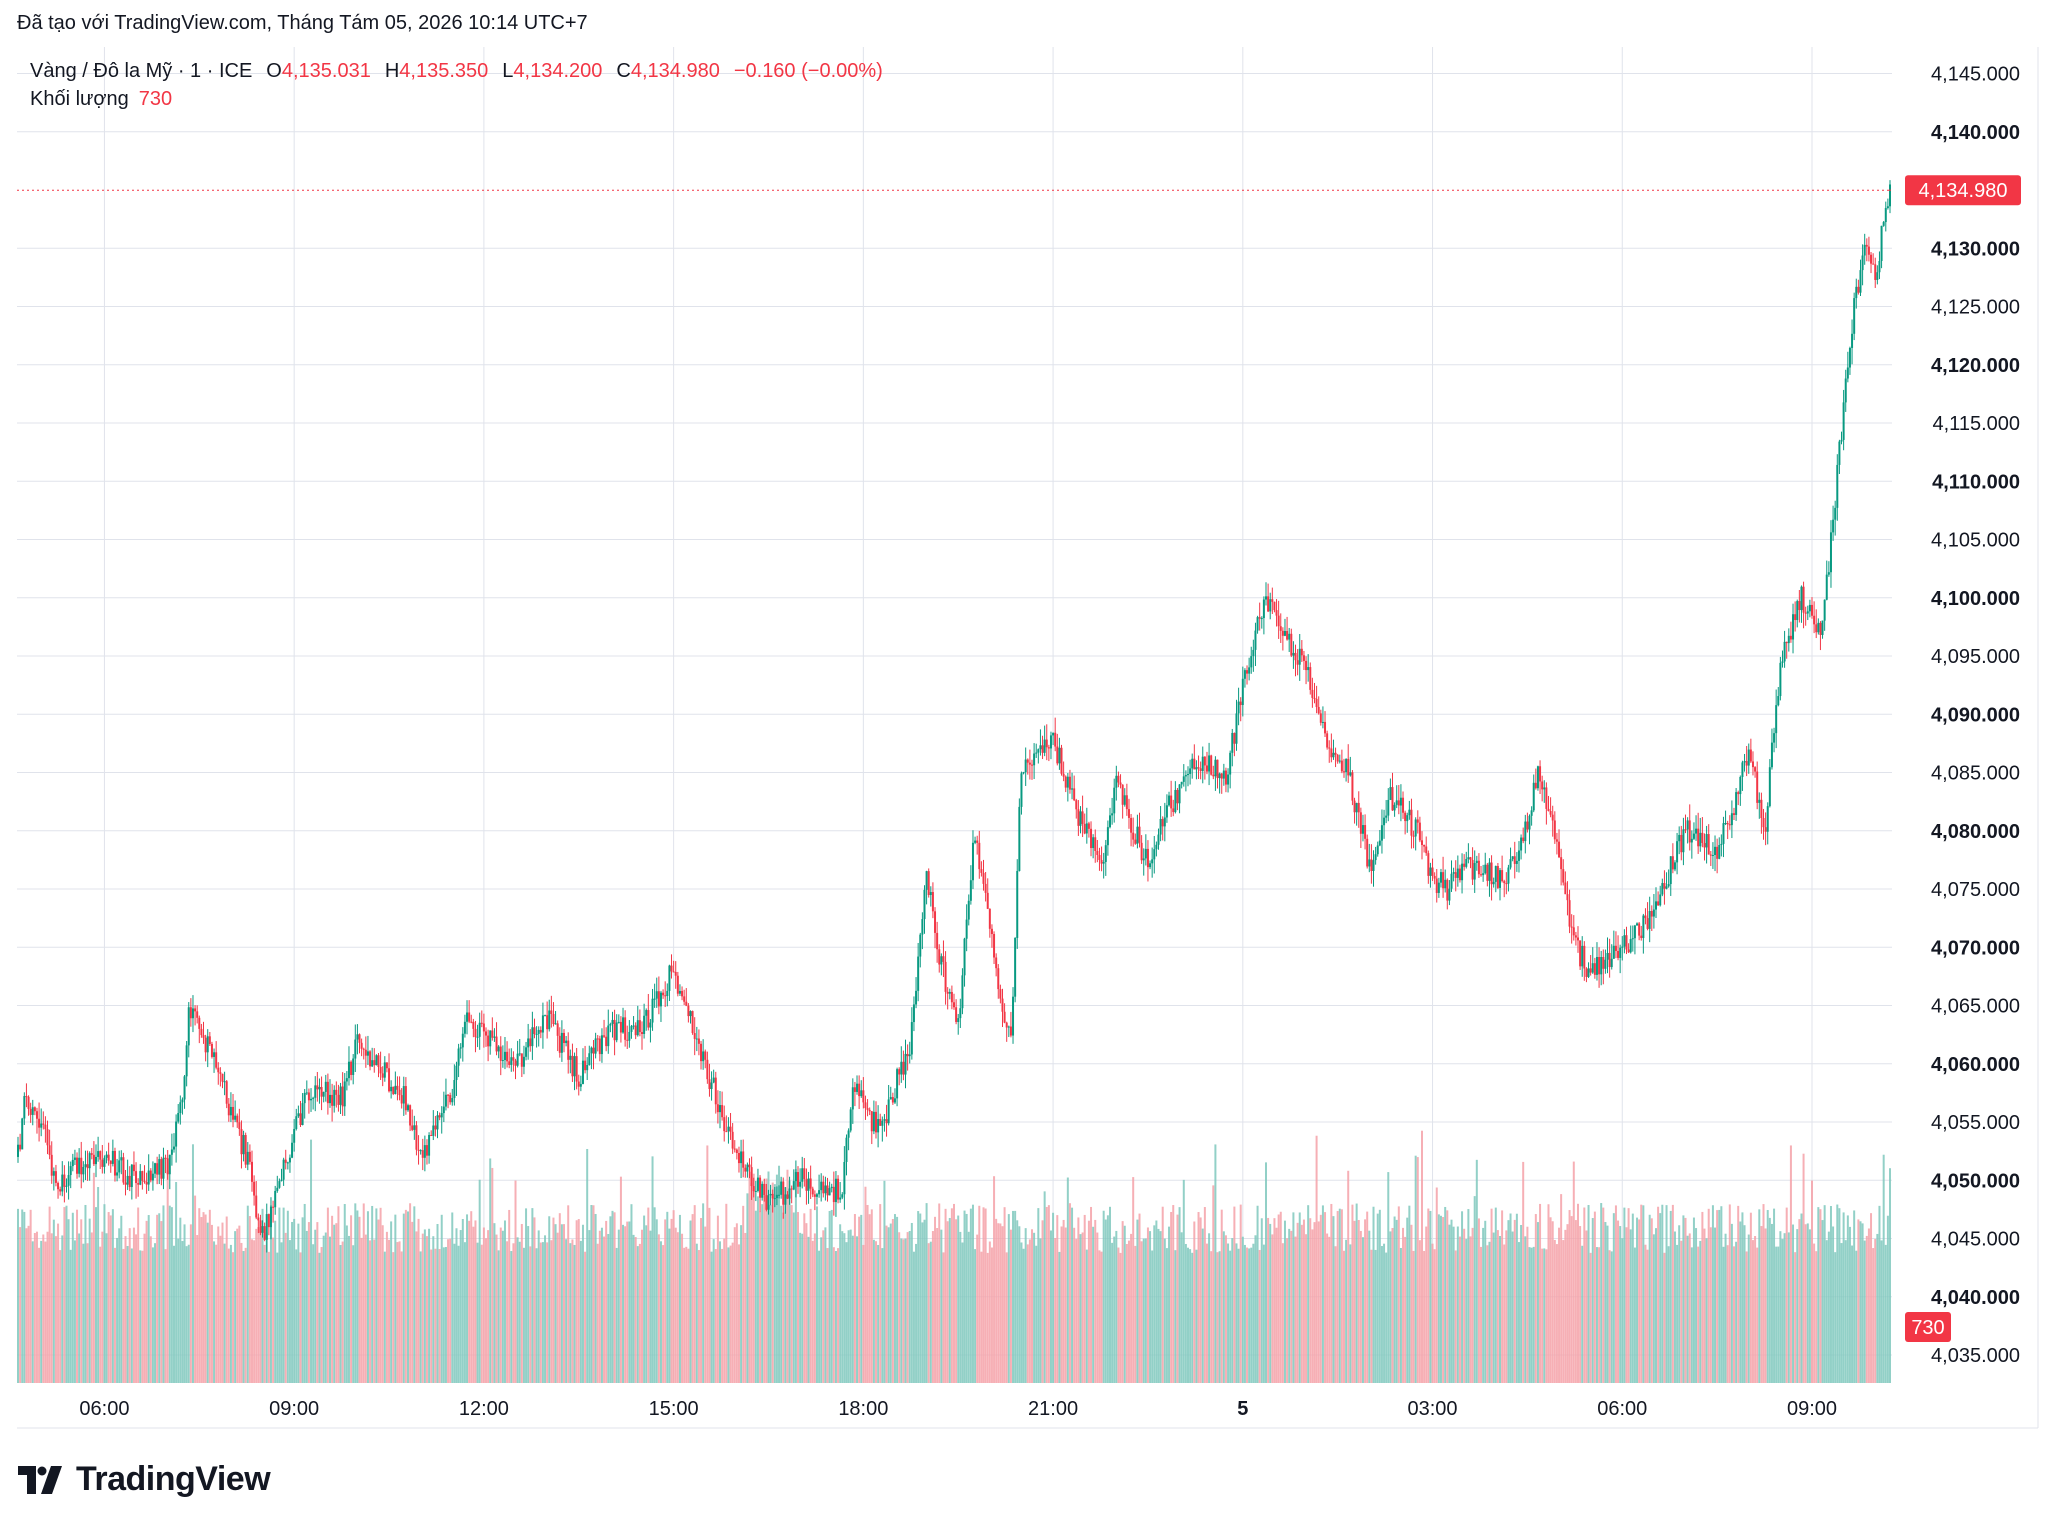 The height and width of the screenshot is (1529, 2048). What do you see at coordinates (144, 1479) in the screenshot?
I see `brand: TradingView` at bounding box center [144, 1479].